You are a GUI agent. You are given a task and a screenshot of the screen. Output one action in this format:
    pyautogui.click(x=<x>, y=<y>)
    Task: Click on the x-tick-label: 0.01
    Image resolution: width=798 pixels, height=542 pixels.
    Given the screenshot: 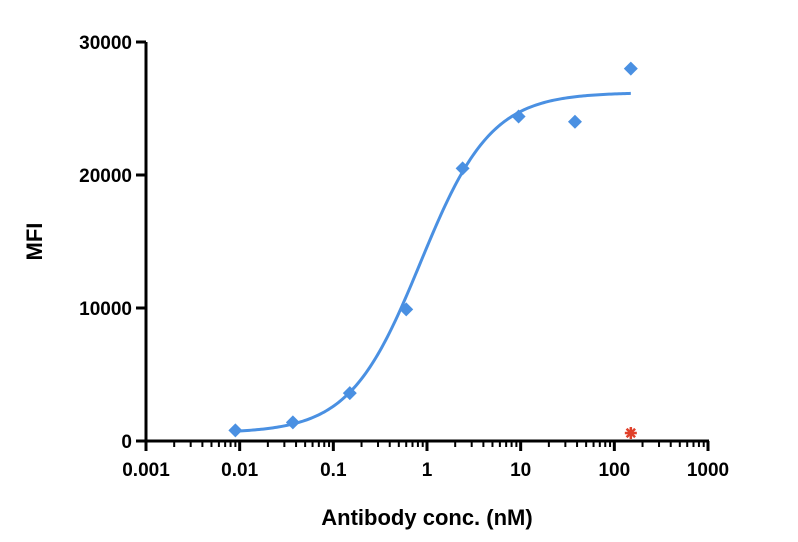 What is the action you would take?
    pyautogui.click(x=239, y=470)
    